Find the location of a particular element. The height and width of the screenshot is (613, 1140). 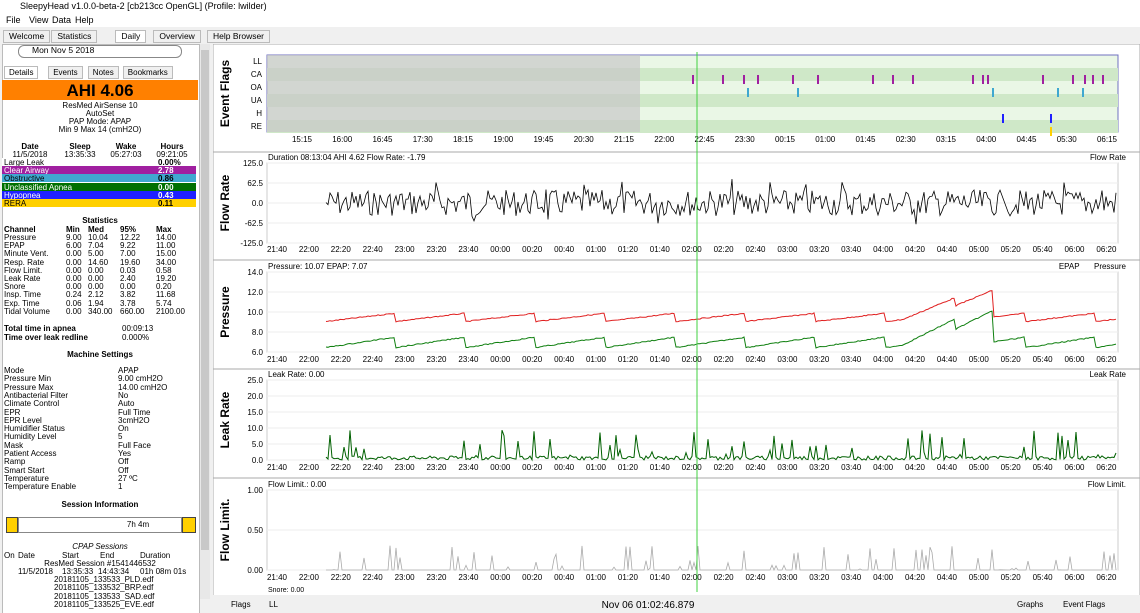

x-tick-label: 06:00 is located at coordinates (1074, 577).